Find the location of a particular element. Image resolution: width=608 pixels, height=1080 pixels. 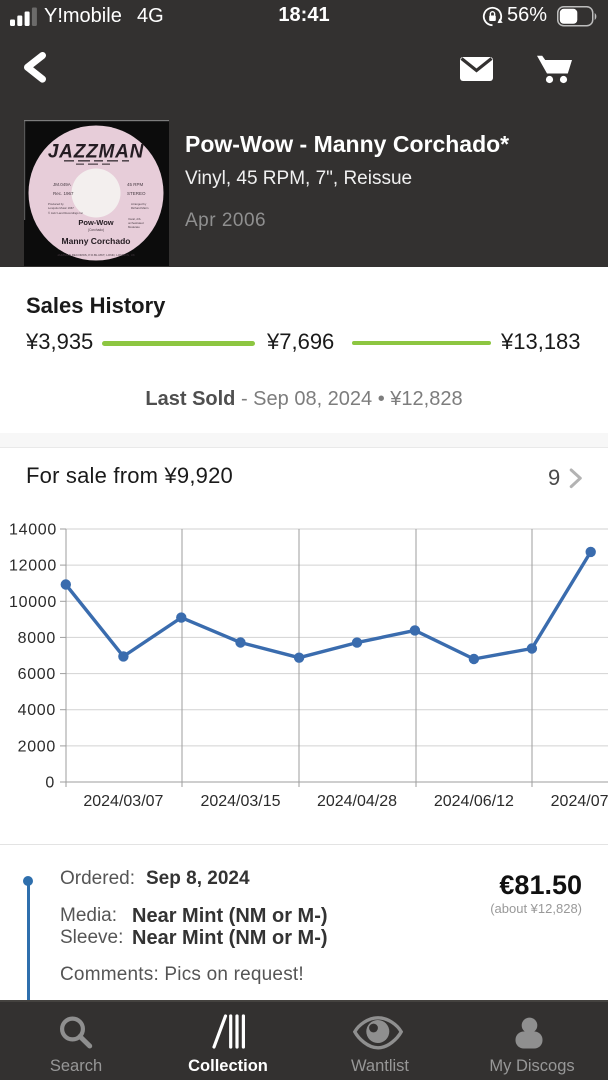

svg-text: 45 RPM is located at coordinates (135, 184).